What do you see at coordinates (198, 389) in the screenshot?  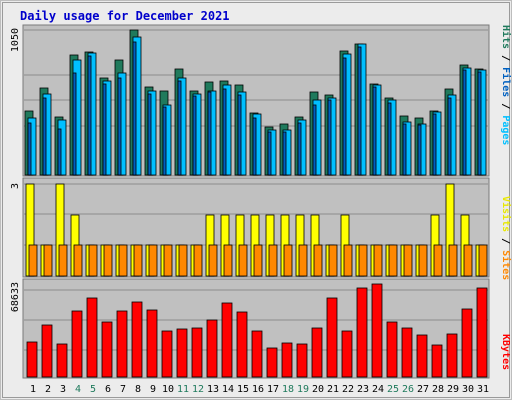 I see `x-tick-label: 12` at bounding box center [198, 389].